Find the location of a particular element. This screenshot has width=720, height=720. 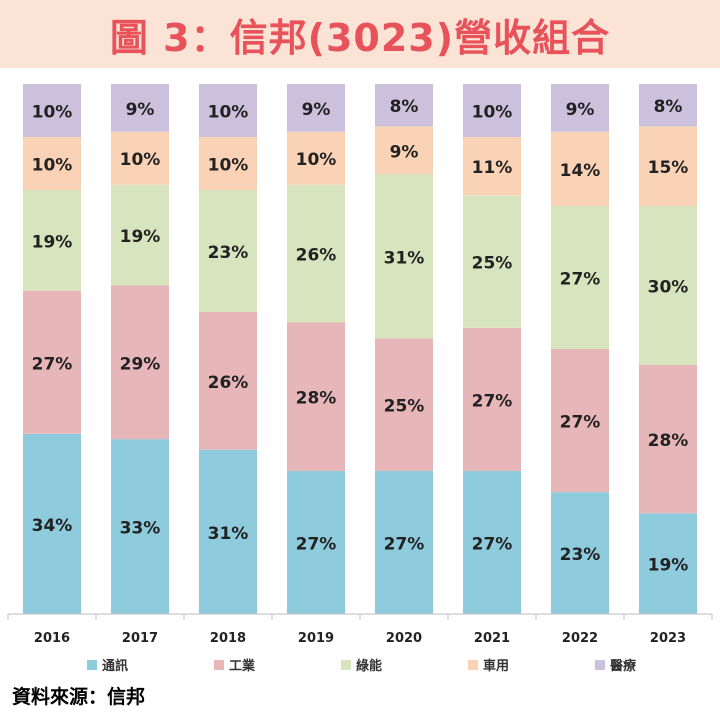

data-label: 14% is located at coordinates (580, 171).